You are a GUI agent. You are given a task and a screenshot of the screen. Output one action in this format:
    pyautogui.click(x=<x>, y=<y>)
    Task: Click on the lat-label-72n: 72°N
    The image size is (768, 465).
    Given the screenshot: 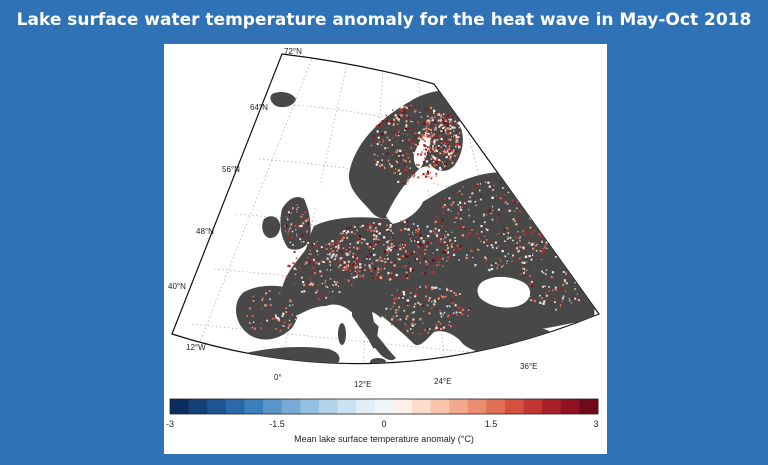 What is the action you would take?
    pyautogui.click(x=293, y=51)
    